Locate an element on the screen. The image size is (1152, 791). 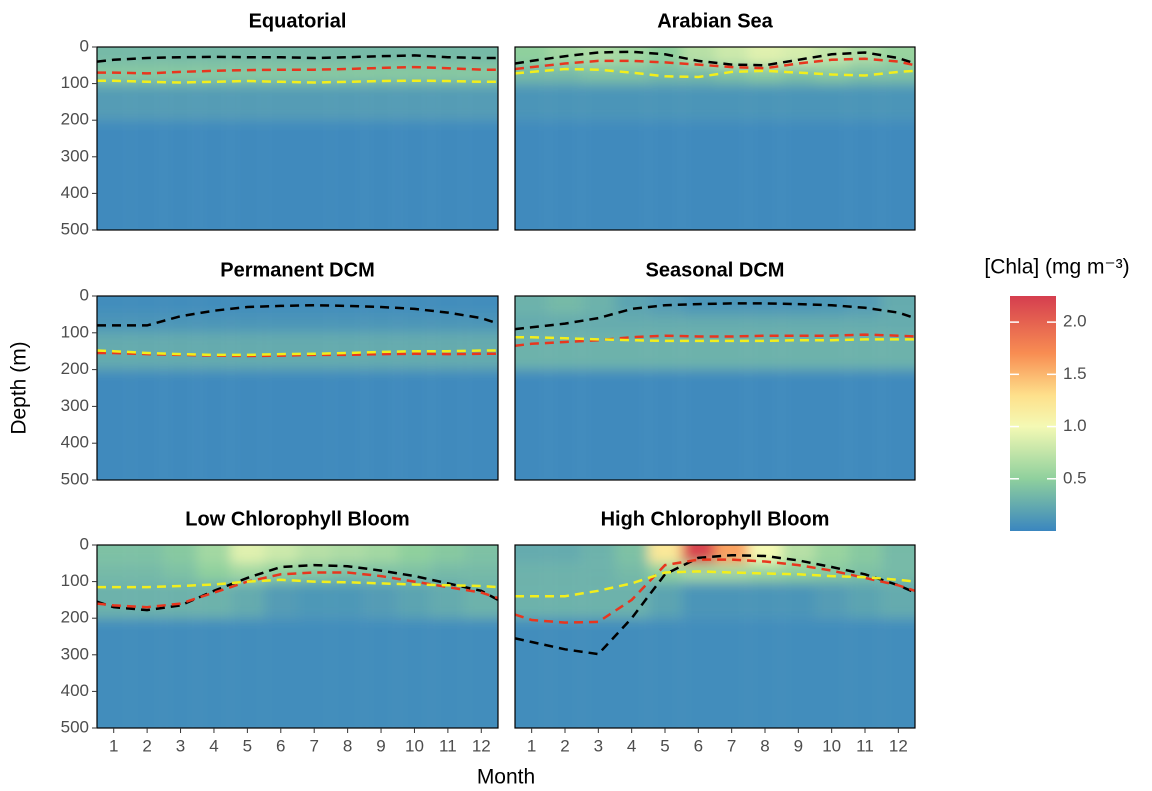
x-tick-label: 3 is located at coordinates (180, 745).